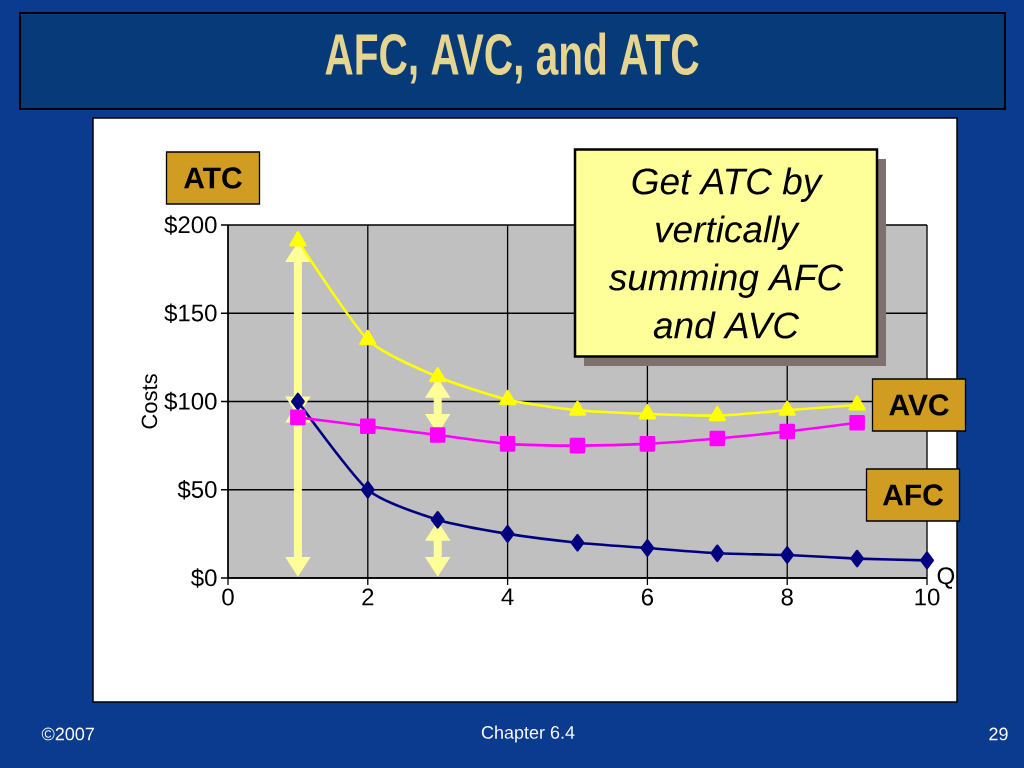 The width and height of the screenshot is (1024, 768). I want to click on x-tick-label: 0, so click(228, 597).